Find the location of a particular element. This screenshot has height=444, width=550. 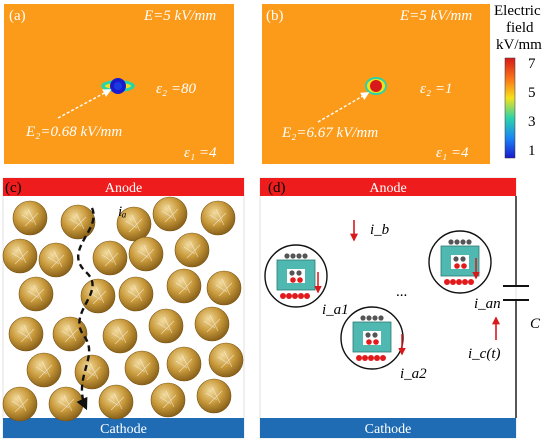

panel-c-anode-label: Anode is located at coordinates (123, 188).